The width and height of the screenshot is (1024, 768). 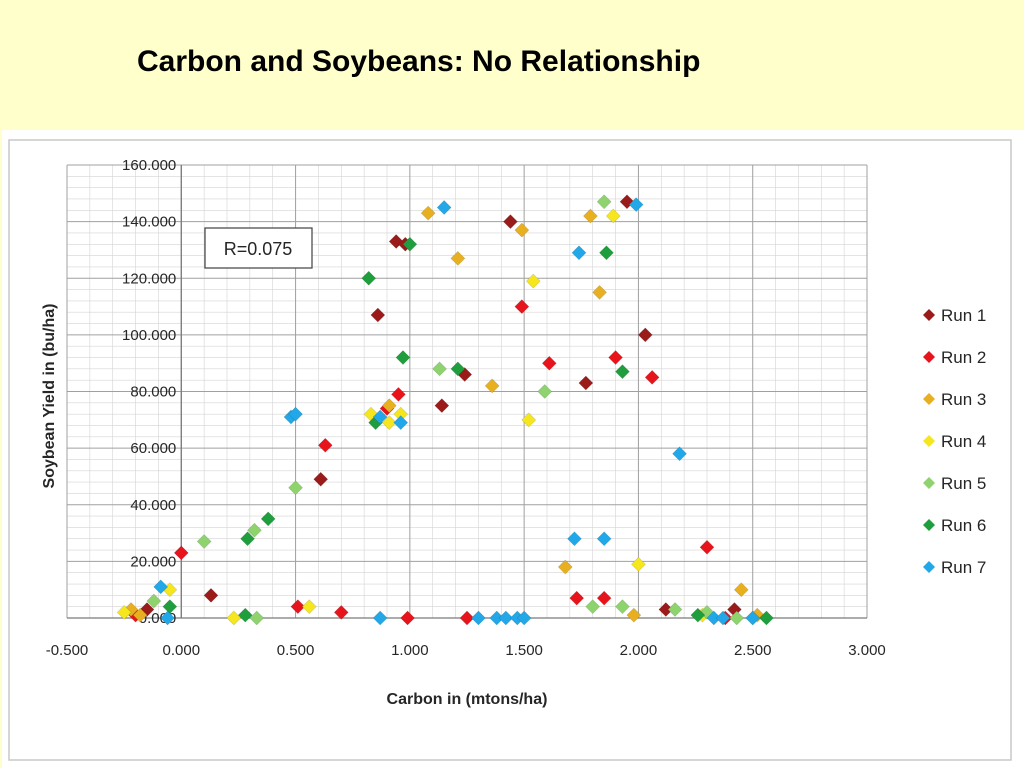 I want to click on y-tick-label: 80.000, so click(x=153, y=392).